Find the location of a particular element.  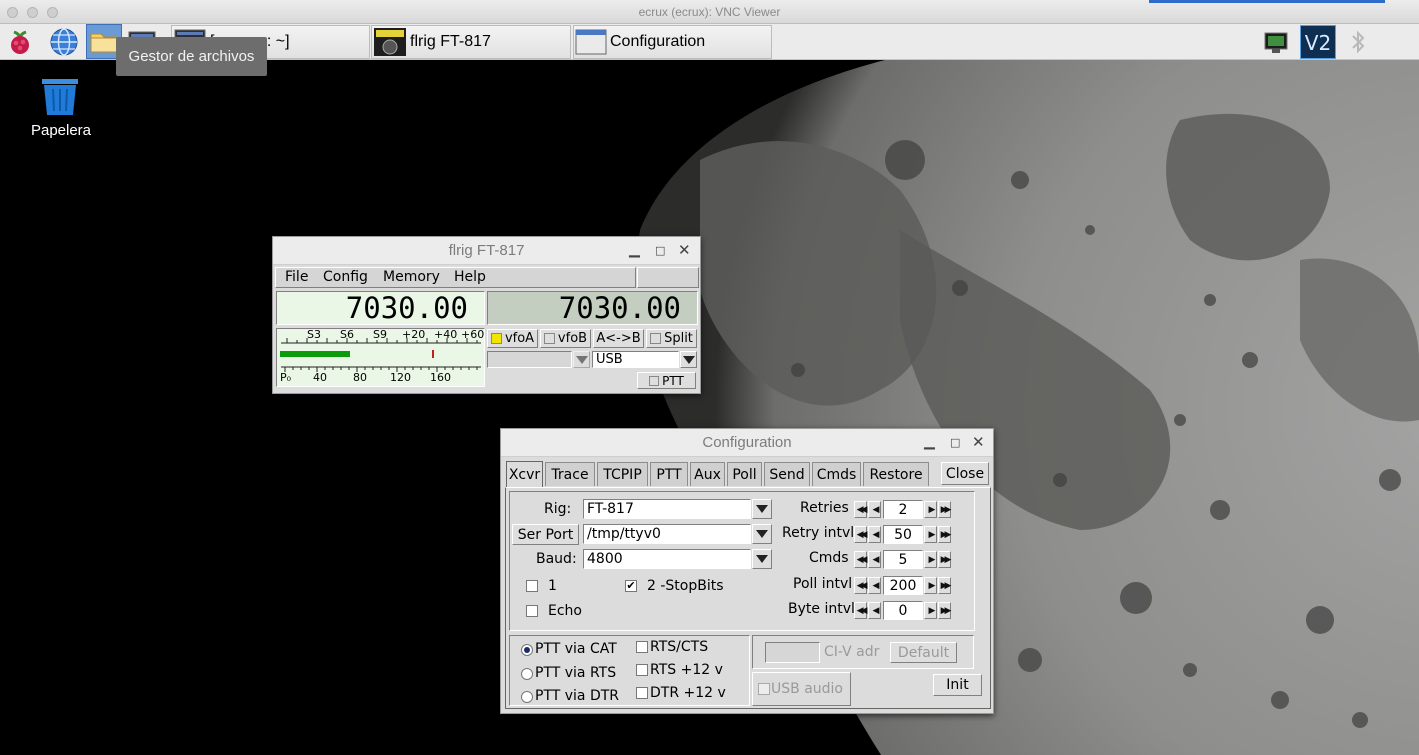

retries-fast-increment: ▶▶ is located at coordinates (944, 509).